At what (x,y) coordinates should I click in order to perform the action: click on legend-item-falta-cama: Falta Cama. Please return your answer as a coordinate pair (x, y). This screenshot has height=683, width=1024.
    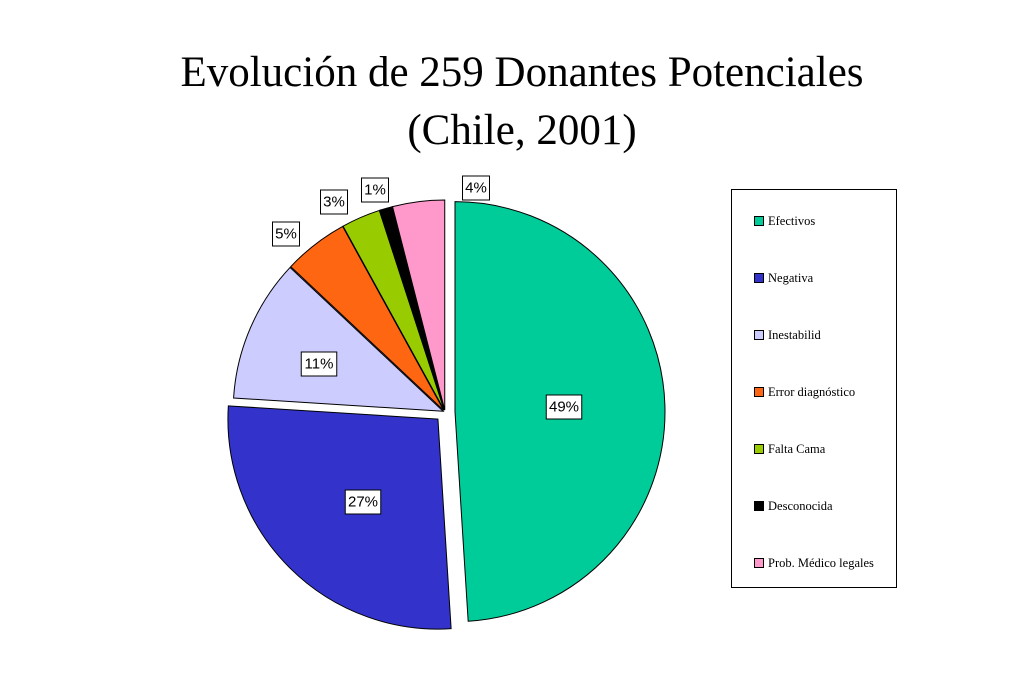
    Looking at the image, I should click on (789, 449).